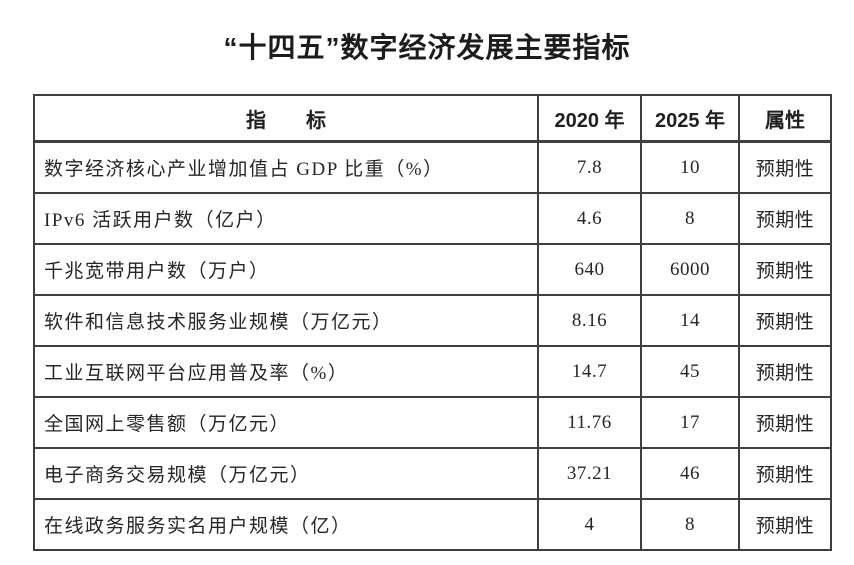  I want to click on table-row: 全国网上零售额（万亿元） 11.76 17 预期性, so click(432, 422).